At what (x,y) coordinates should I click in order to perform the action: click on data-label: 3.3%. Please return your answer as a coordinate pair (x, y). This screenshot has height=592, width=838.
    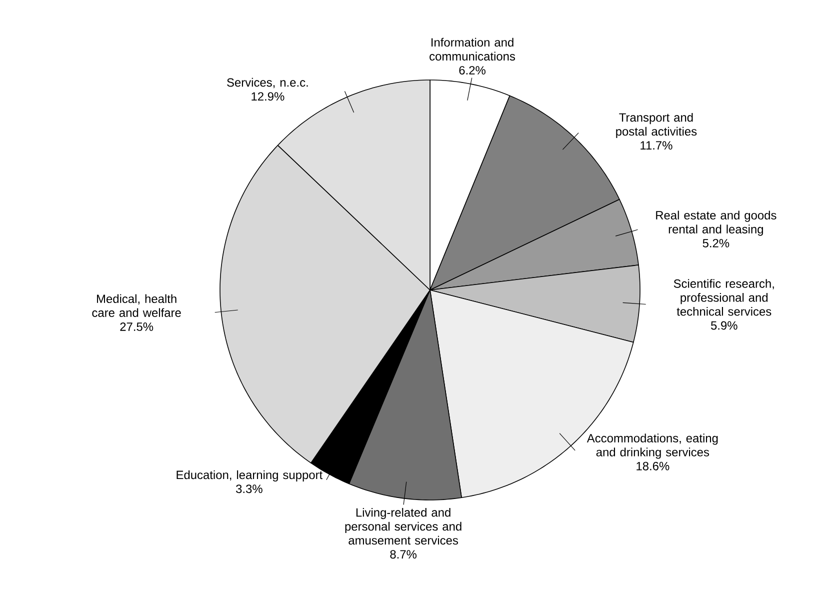
    Looking at the image, I should click on (249, 489).